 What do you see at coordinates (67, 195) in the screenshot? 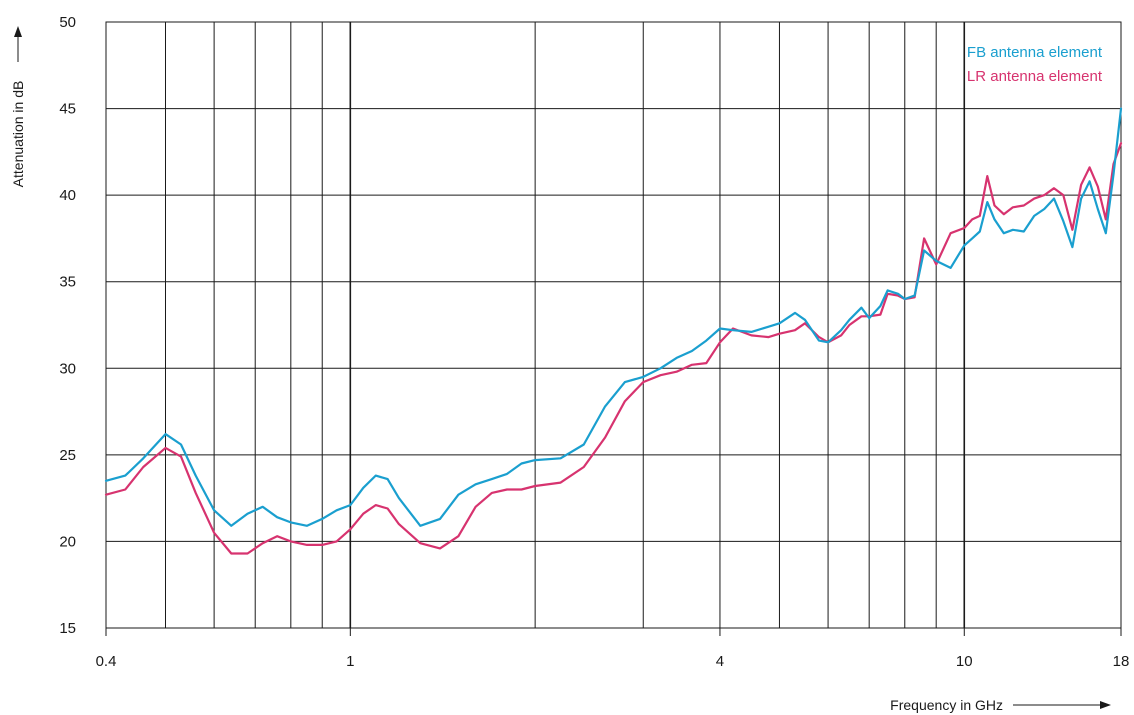
I see `y-tick-label: 40` at bounding box center [67, 195].